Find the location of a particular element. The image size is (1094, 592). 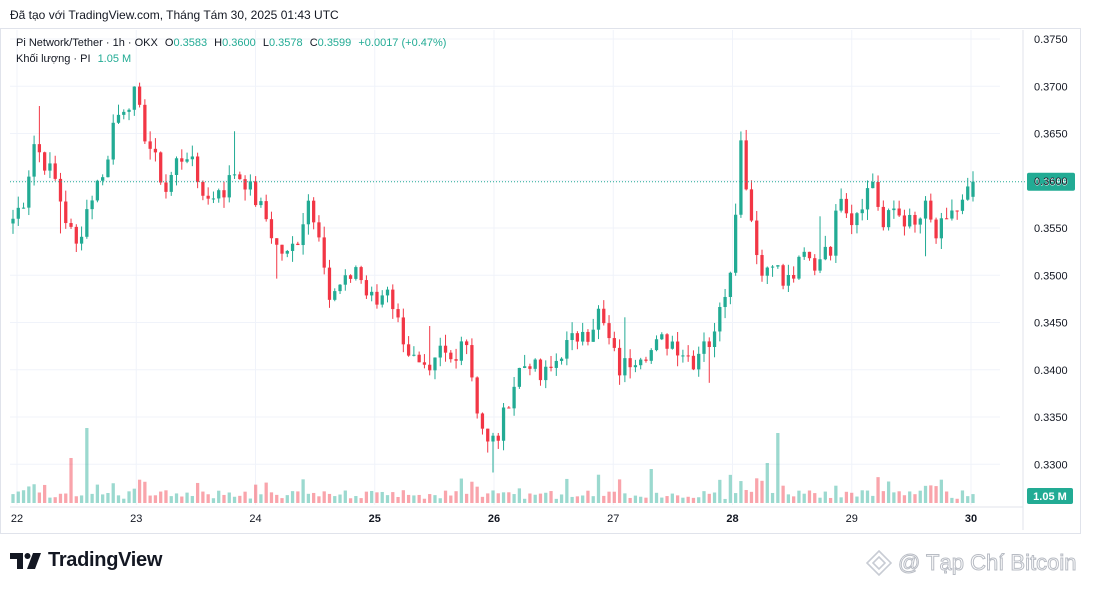

volume-badge is located at coordinates (1050, 496).